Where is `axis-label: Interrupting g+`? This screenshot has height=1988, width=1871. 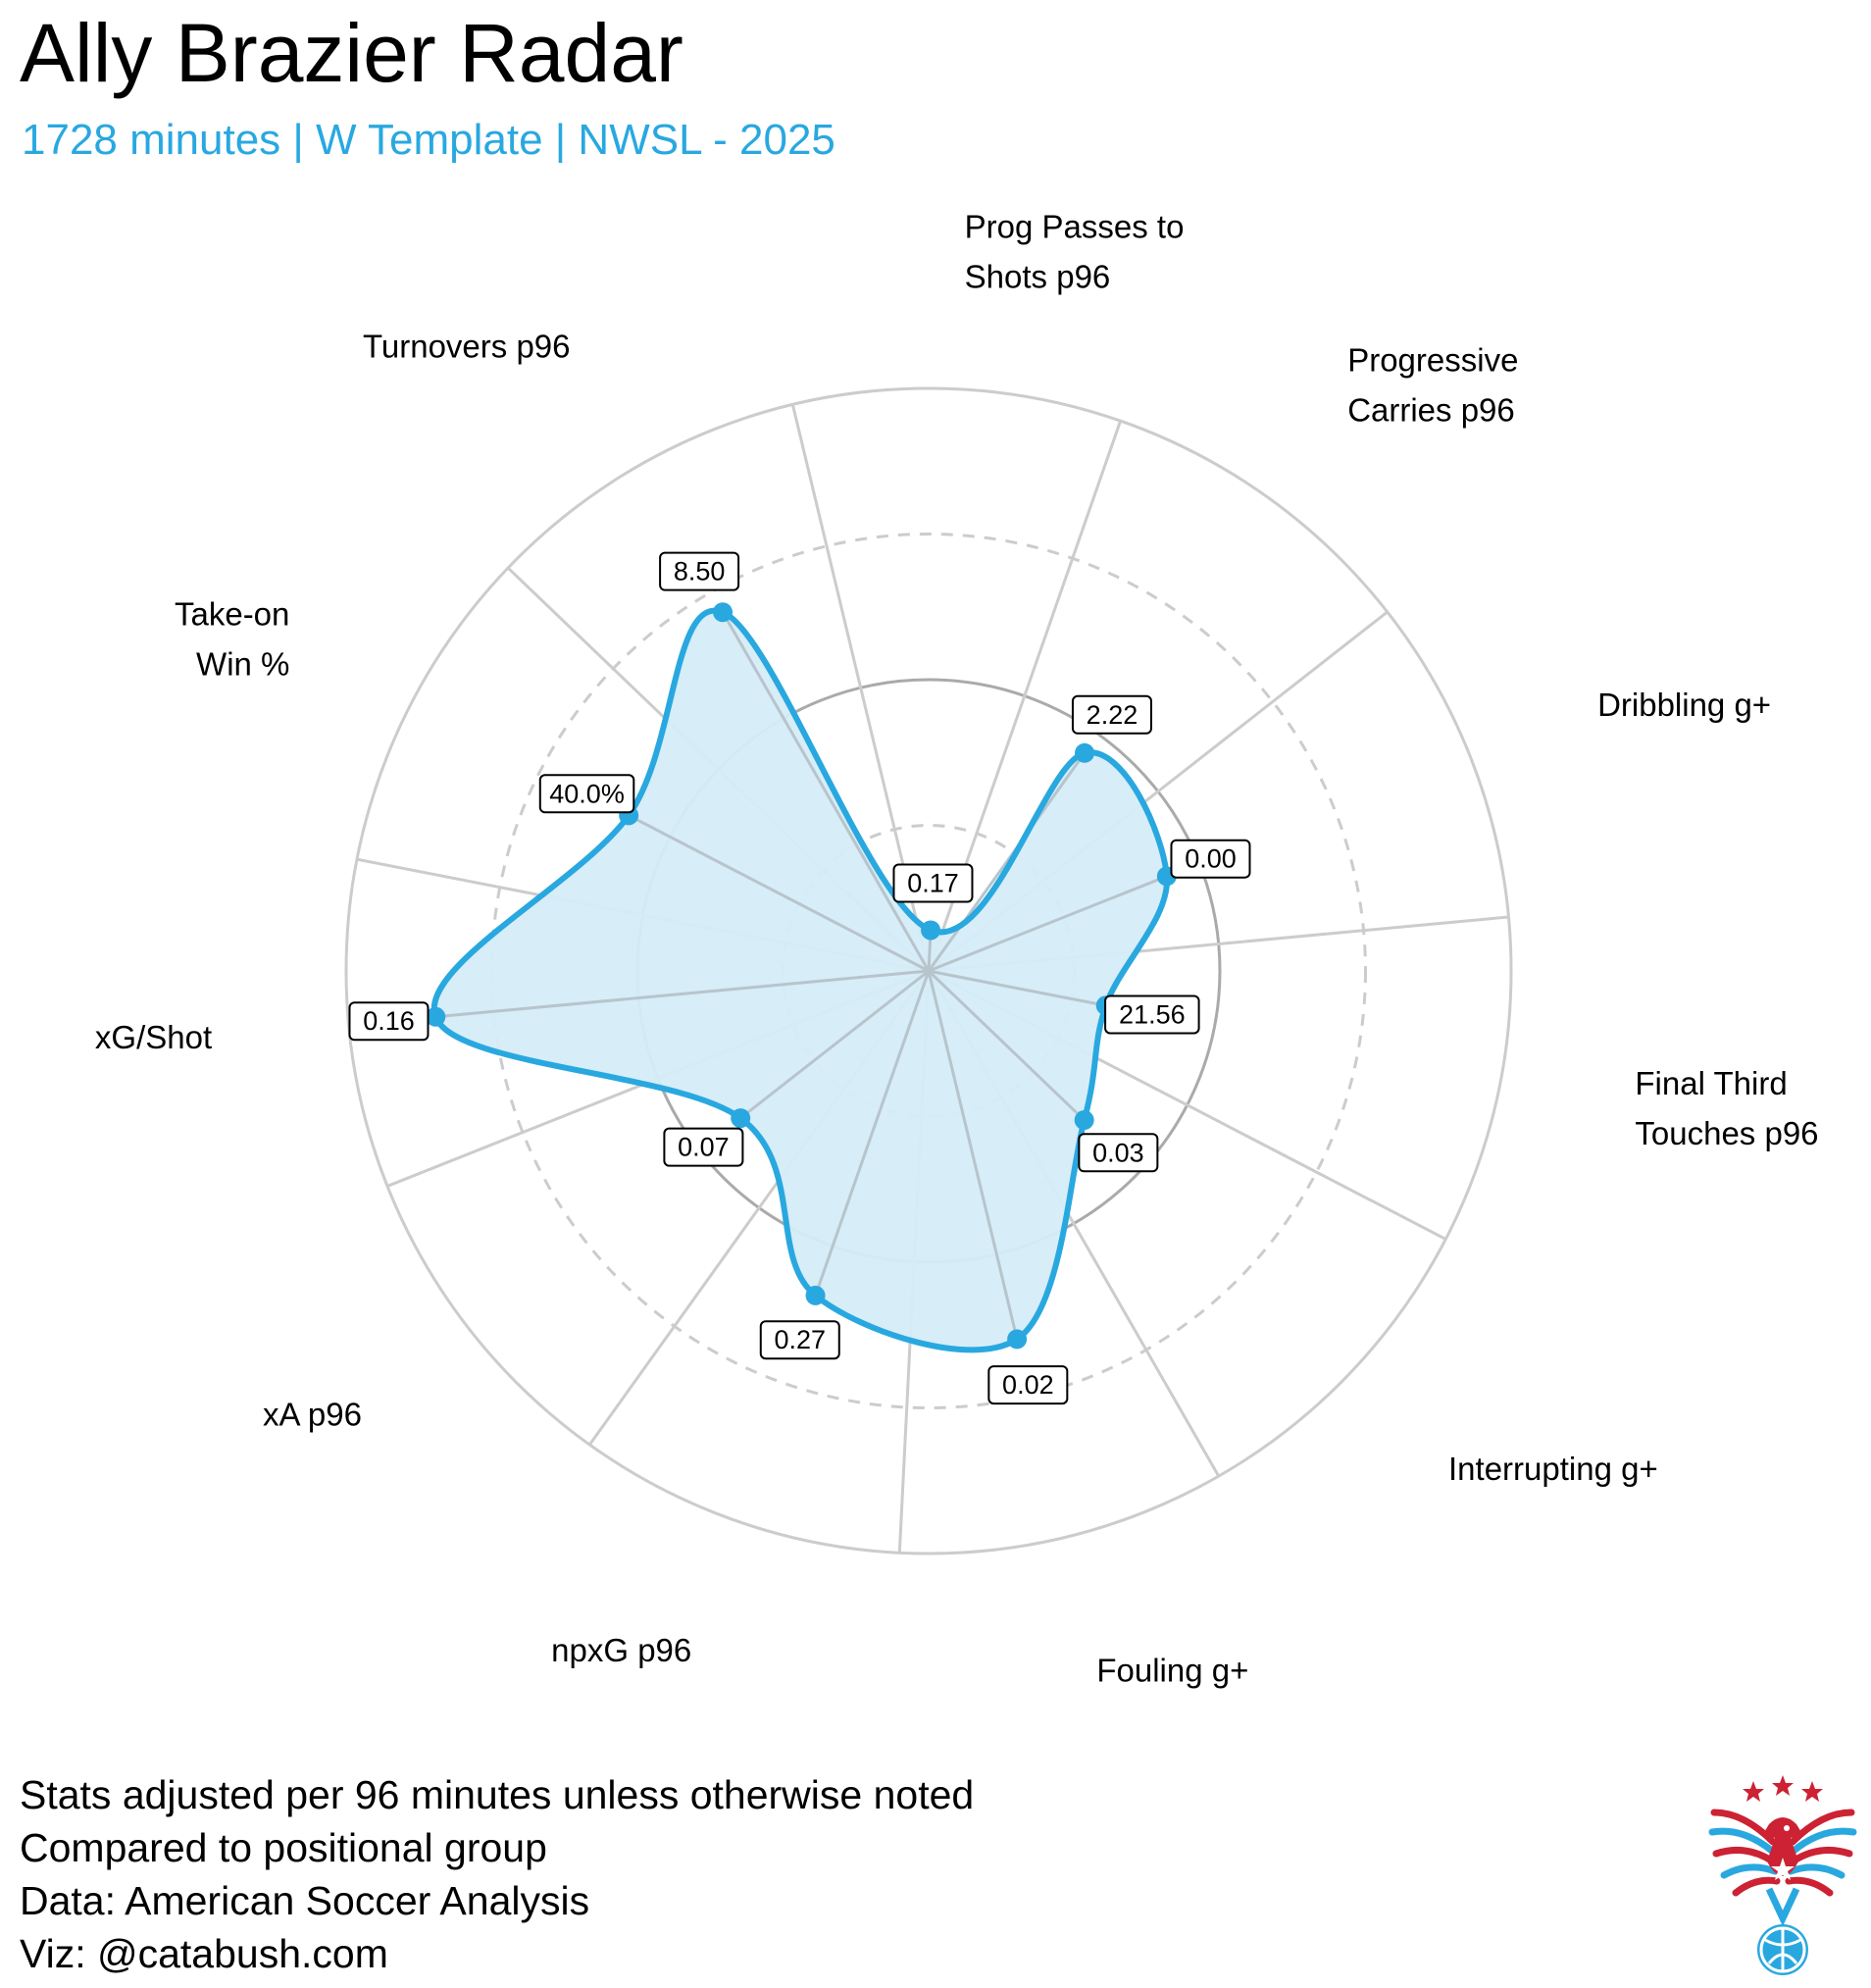 axis-label: Interrupting g+ is located at coordinates (1553, 1469).